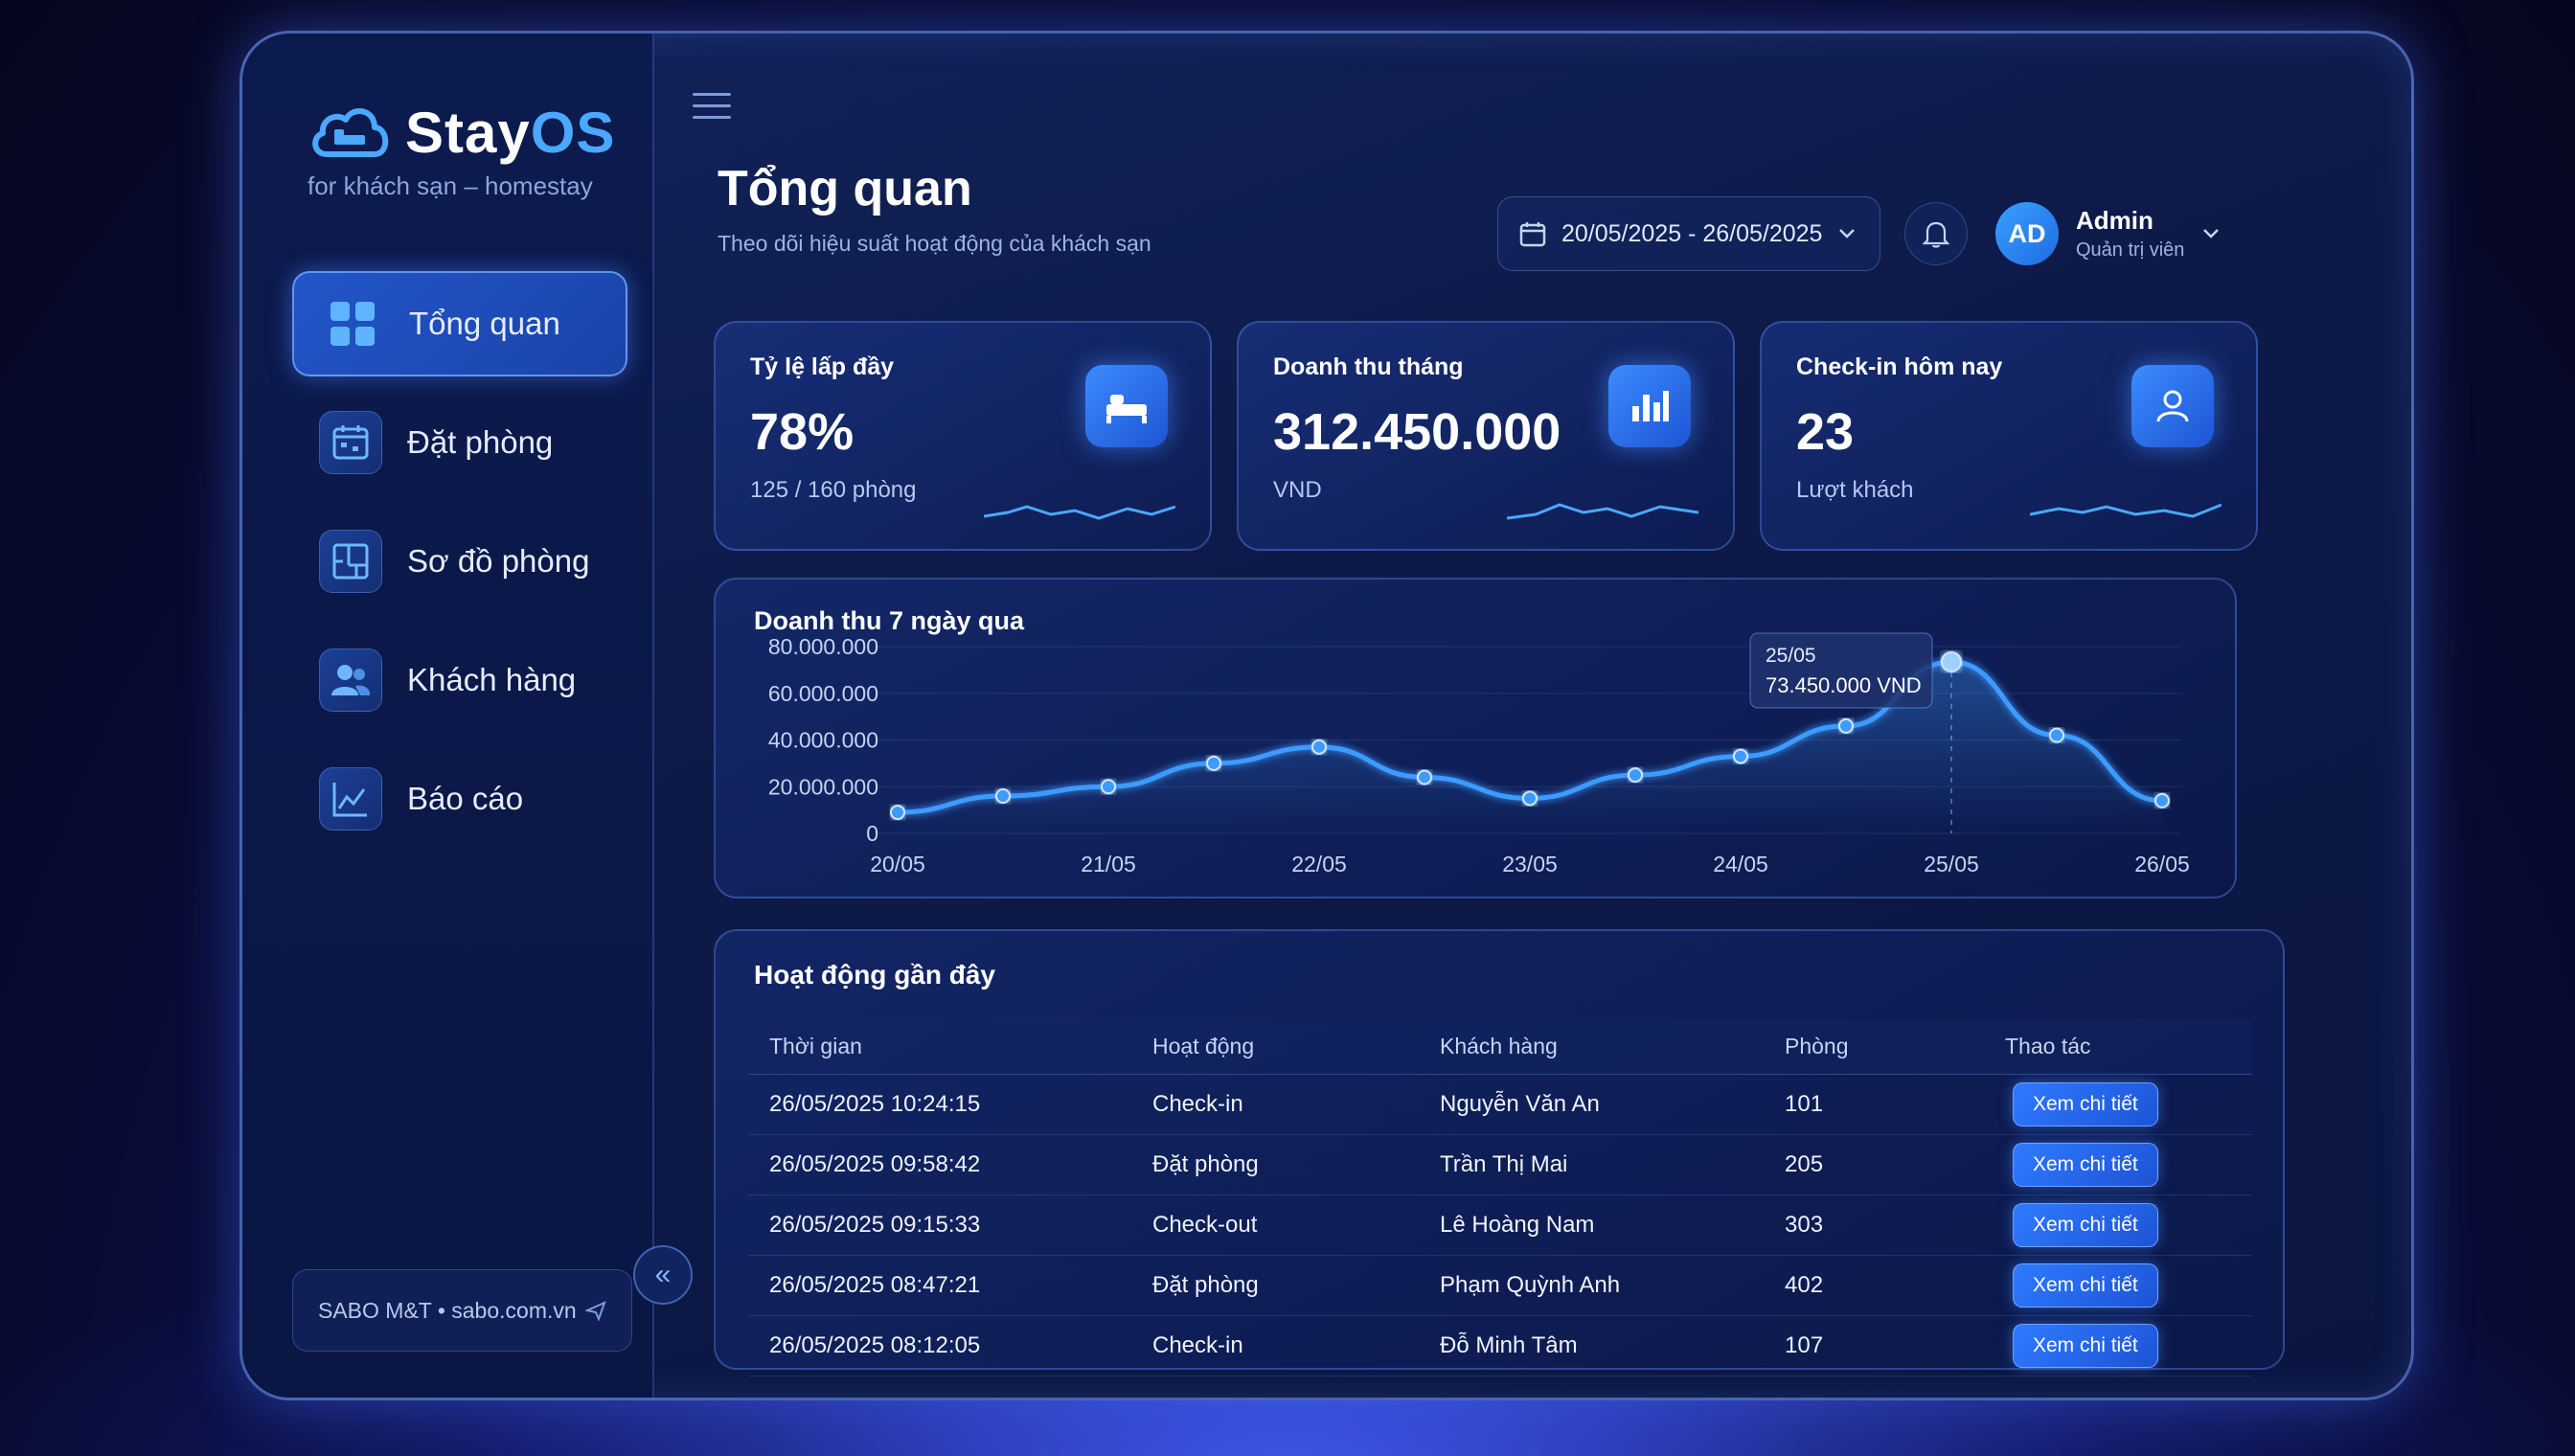 The image size is (2575, 1456). What do you see at coordinates (1817, 1046) in the screenshot?
I see `column-header: Phòng` at bounding box center [1817, 1046].